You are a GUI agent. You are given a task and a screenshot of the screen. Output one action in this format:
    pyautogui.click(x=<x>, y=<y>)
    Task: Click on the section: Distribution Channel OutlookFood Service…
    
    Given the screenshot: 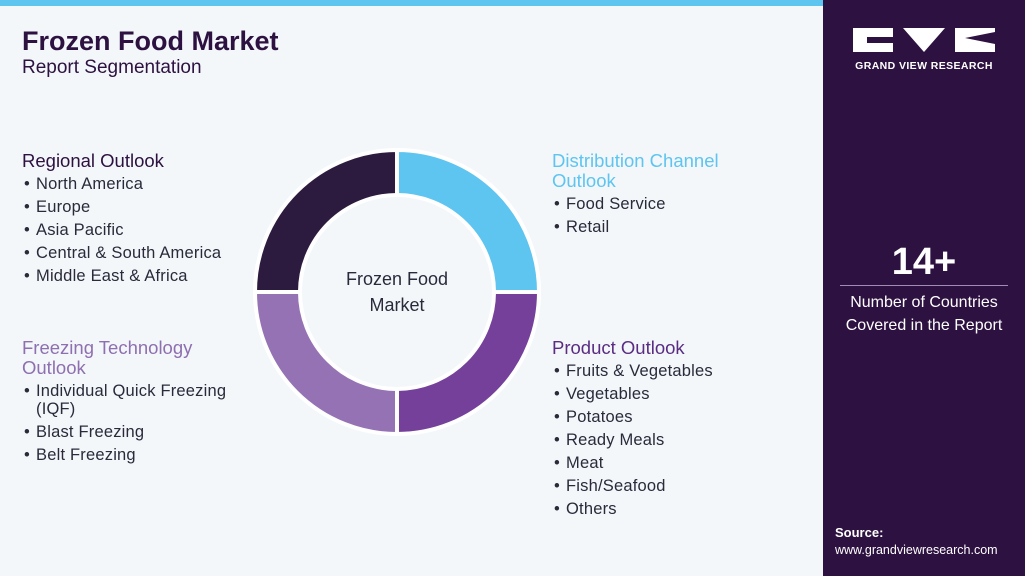 What is the action you would take?
    pyautogui.click(x=659, y=196)
    